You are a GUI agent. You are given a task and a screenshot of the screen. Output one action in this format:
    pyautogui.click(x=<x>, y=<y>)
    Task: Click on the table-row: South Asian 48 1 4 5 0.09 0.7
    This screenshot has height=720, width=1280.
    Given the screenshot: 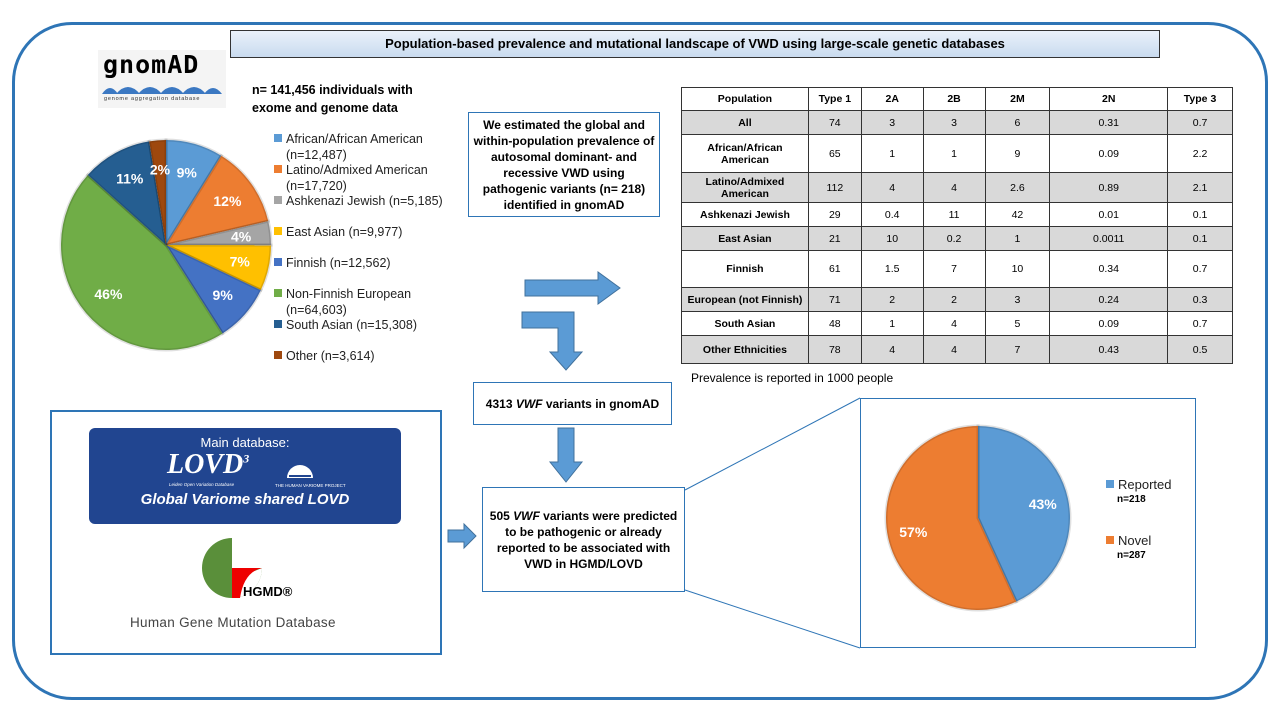 What is the action you would take?
    pyautogui.click(x=957, y=323)
    